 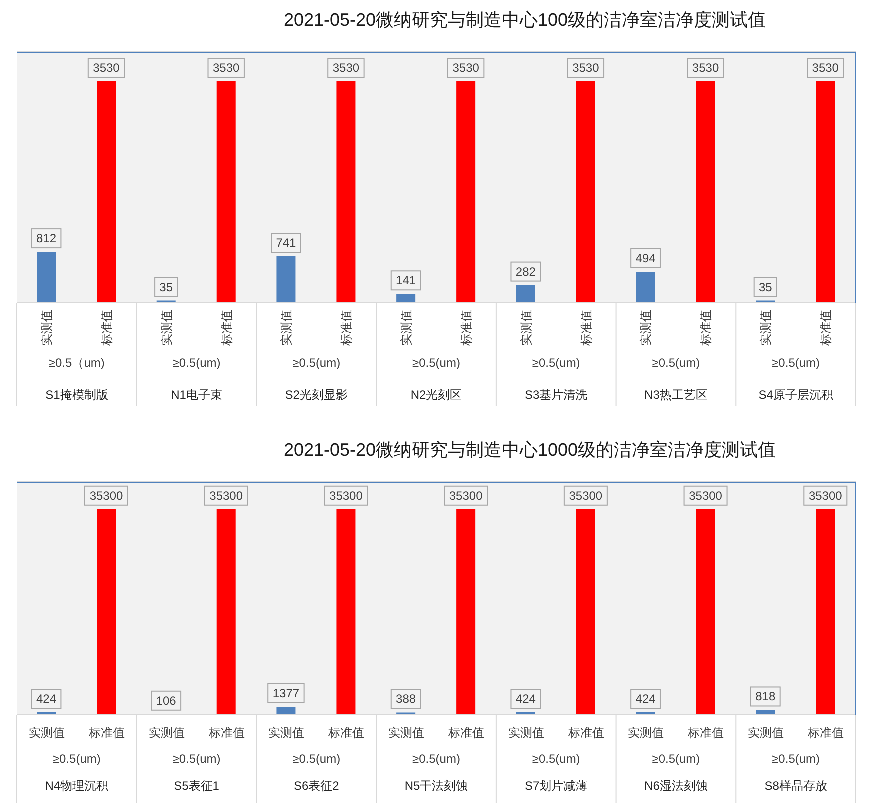 What do you see at coordinates (436, 786) in the screenshot?
I see `x-tick-label: N5干法刻蚀` at bounding box center [436, 786].